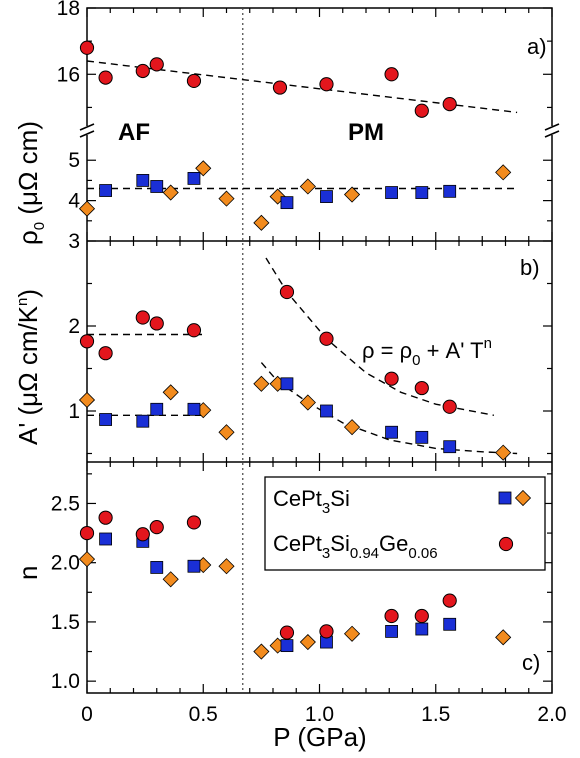 Image resolution: width=580 pixels, height=758 pixels. I want to click on legend: CePt3Si CePt3Si0.94Ge0.06, so click(405, 523).